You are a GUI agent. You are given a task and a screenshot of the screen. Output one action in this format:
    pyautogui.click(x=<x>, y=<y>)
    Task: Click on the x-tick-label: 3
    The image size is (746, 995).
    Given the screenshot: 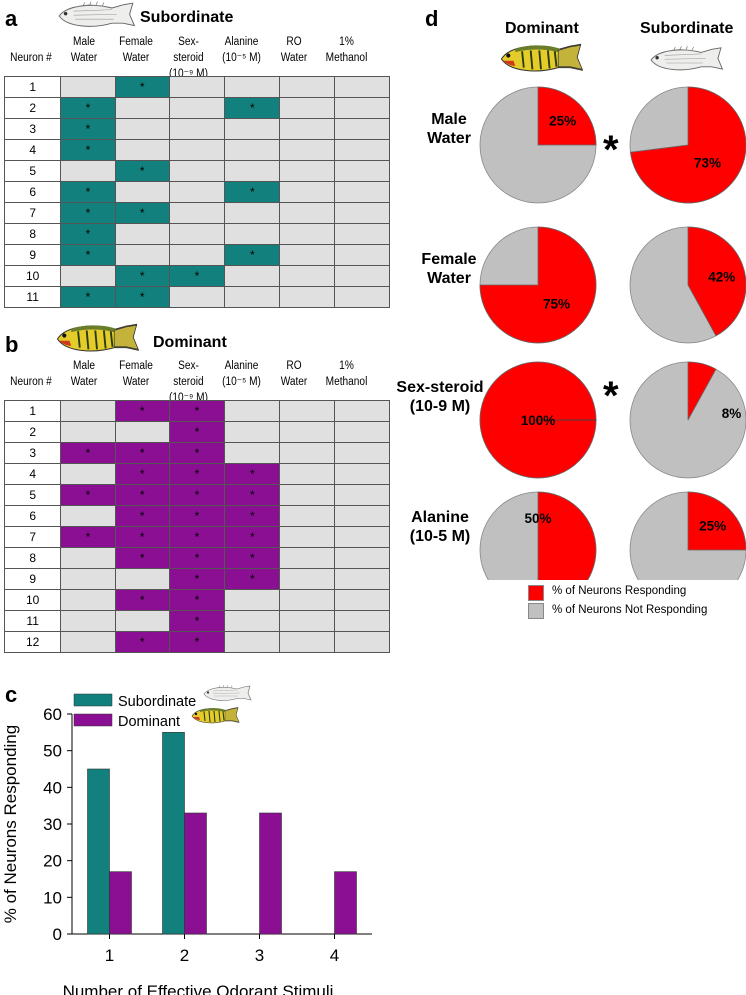 What is the action you would take?
    pyautogui.click(x=259, y=955)
    